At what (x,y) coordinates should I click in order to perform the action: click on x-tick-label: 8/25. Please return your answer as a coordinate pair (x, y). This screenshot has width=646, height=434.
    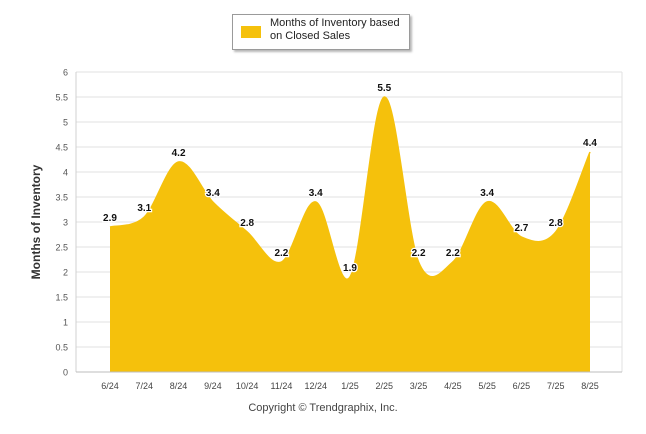
    Looking at the image, I should click on (590, 386).